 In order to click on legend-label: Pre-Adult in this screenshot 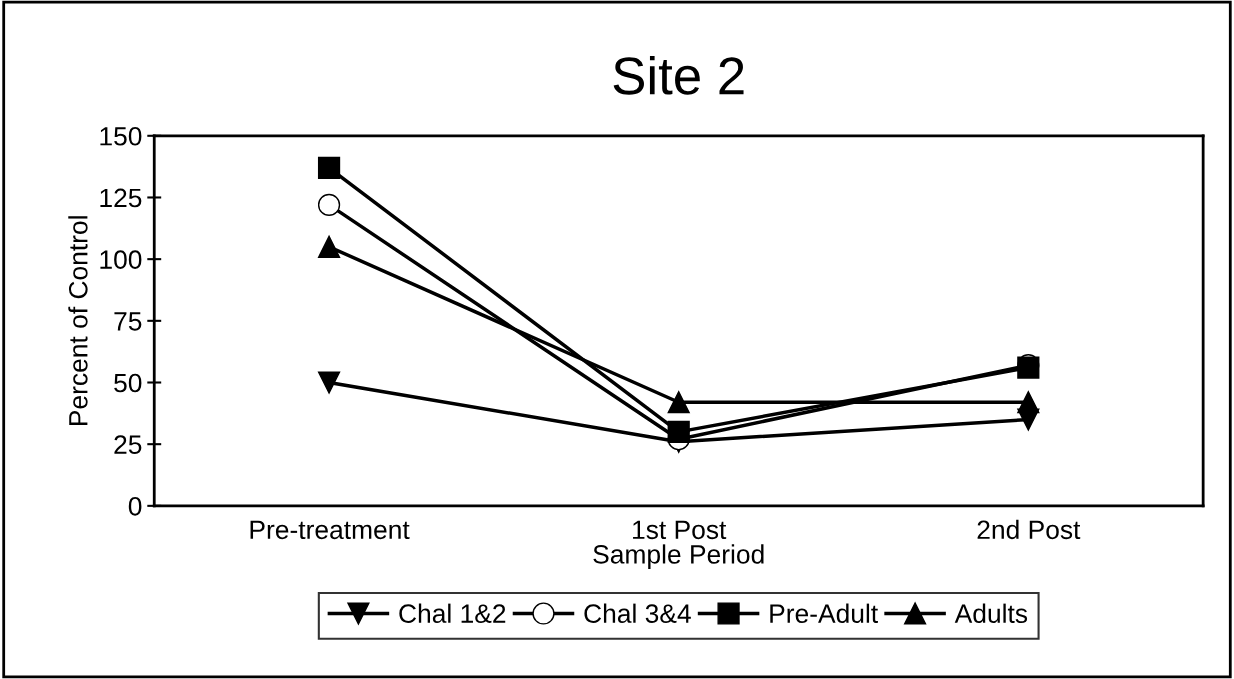, I will do `click(824, 613)`.